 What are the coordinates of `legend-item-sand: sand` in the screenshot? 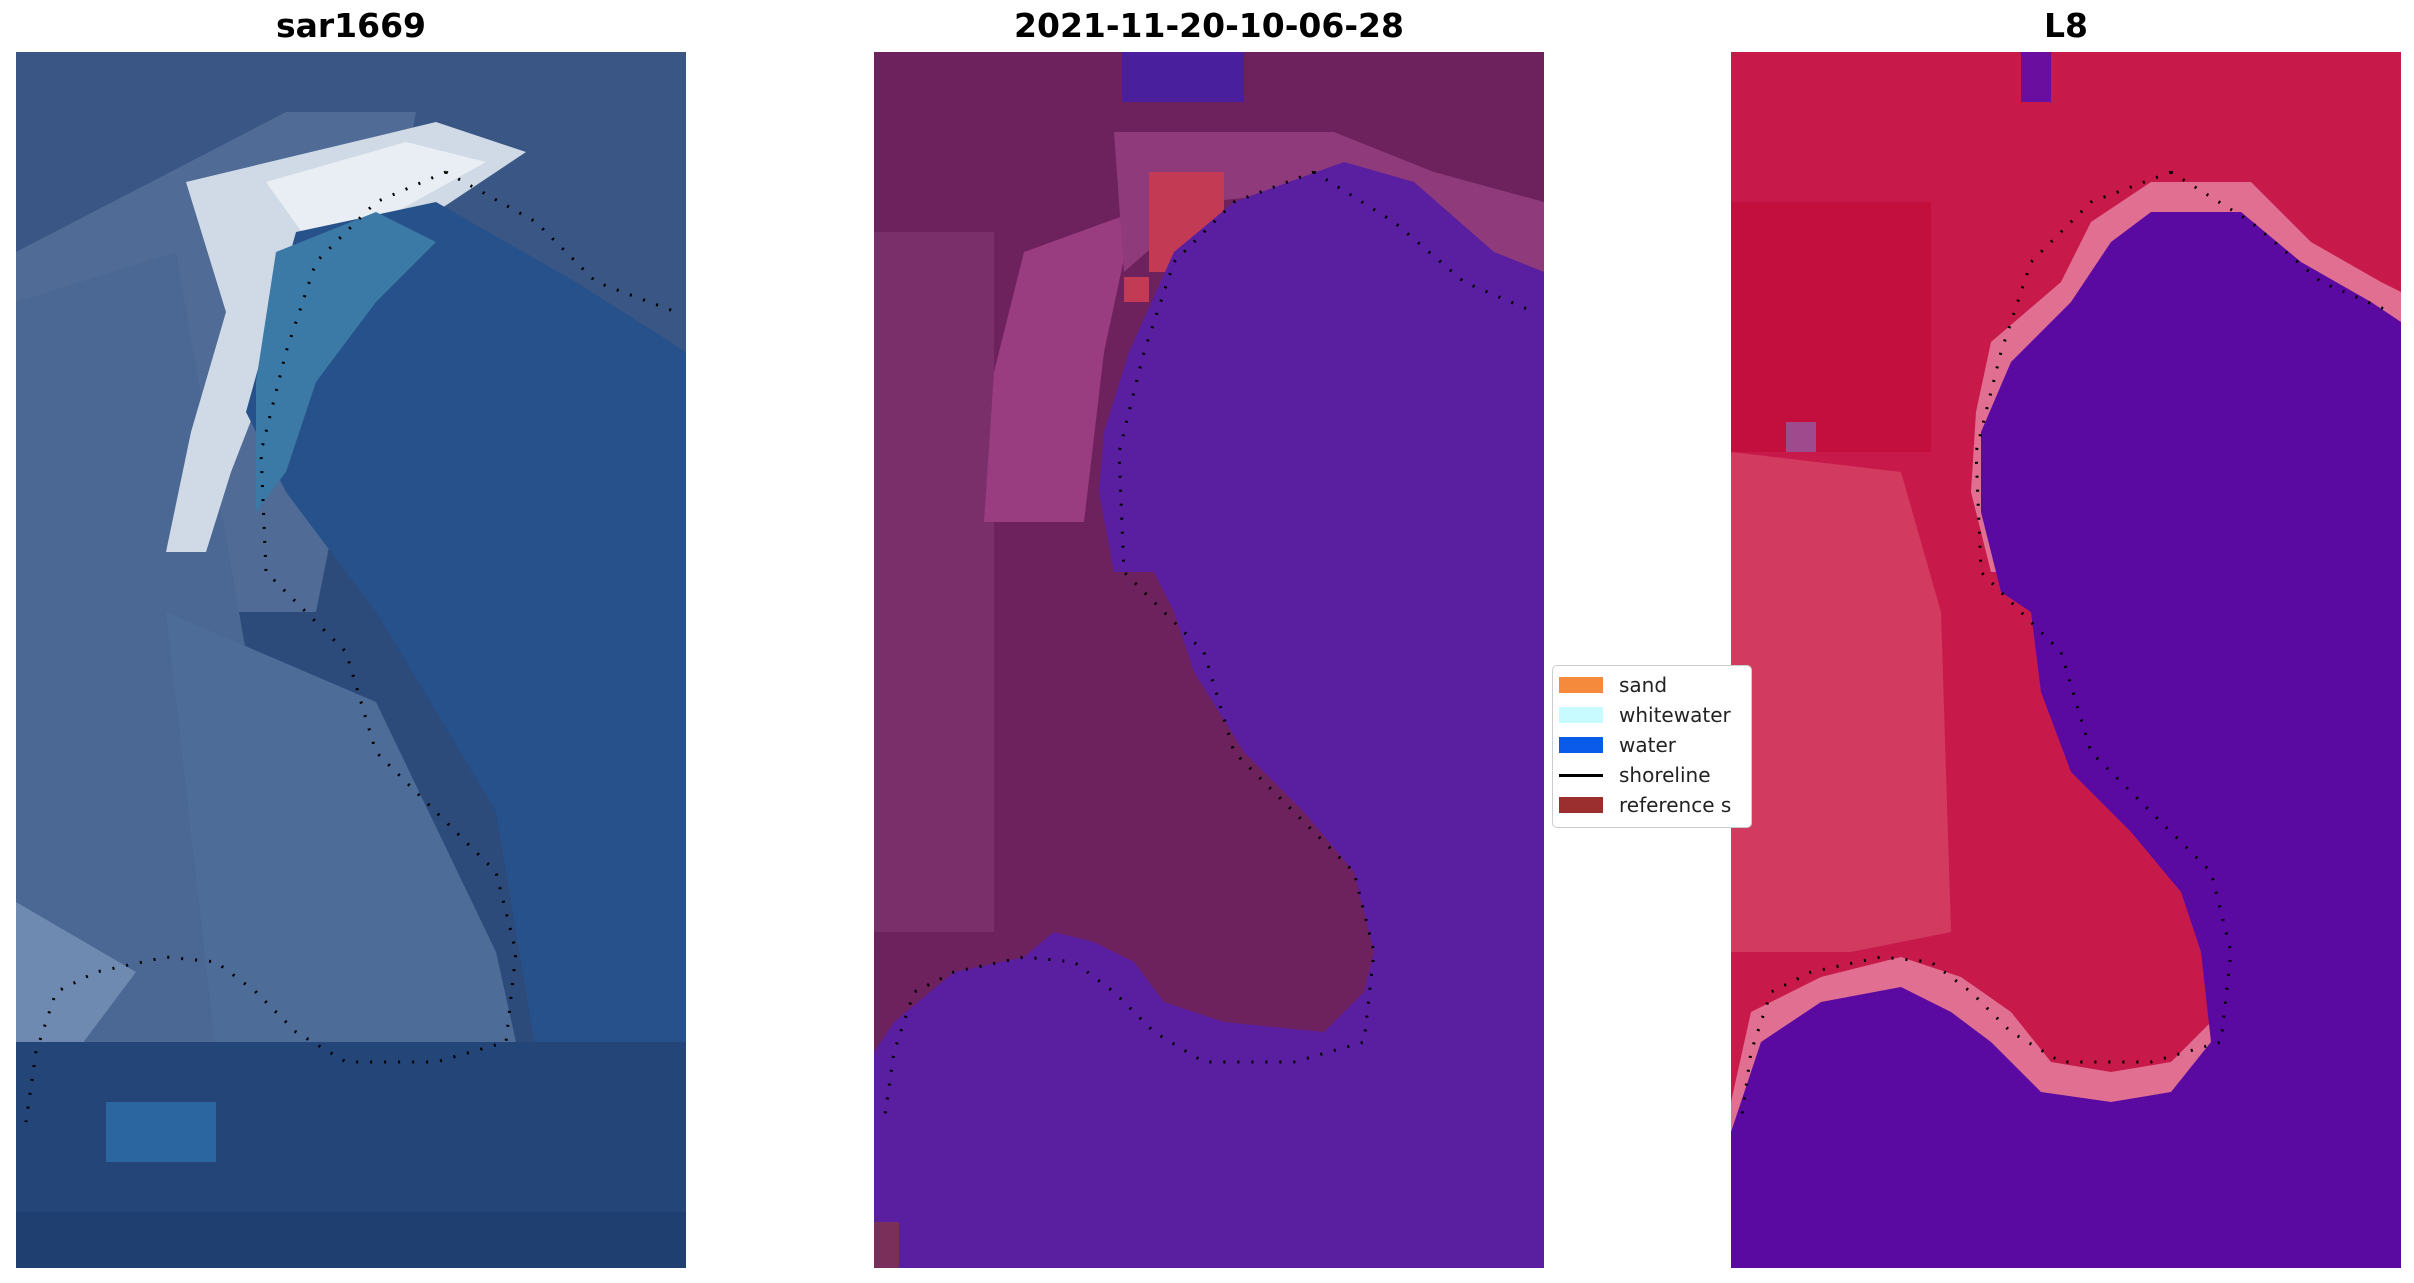 It's located at (1613, 685).